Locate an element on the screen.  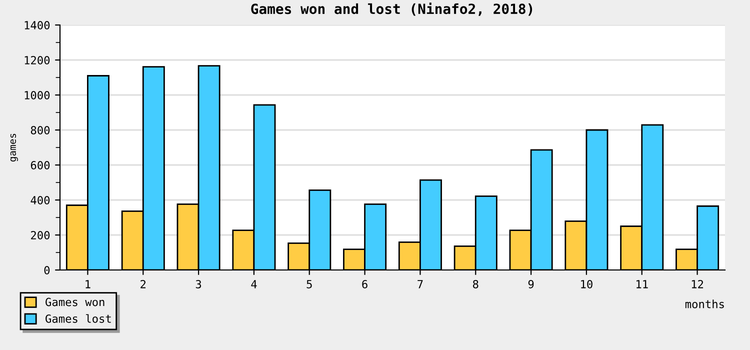
y-axis-title: games is located at coordinates (14, 148).